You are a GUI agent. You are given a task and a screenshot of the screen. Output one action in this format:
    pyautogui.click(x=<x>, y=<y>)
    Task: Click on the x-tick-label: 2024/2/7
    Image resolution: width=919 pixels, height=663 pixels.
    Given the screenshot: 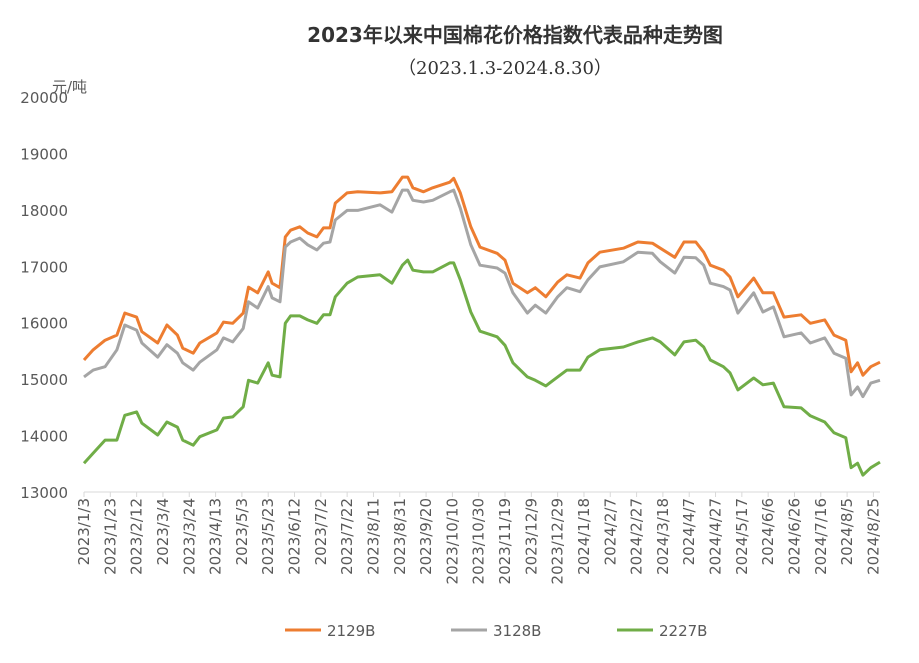 What is the action you would take?
    pyautogui.click(x=610, y=531)
    